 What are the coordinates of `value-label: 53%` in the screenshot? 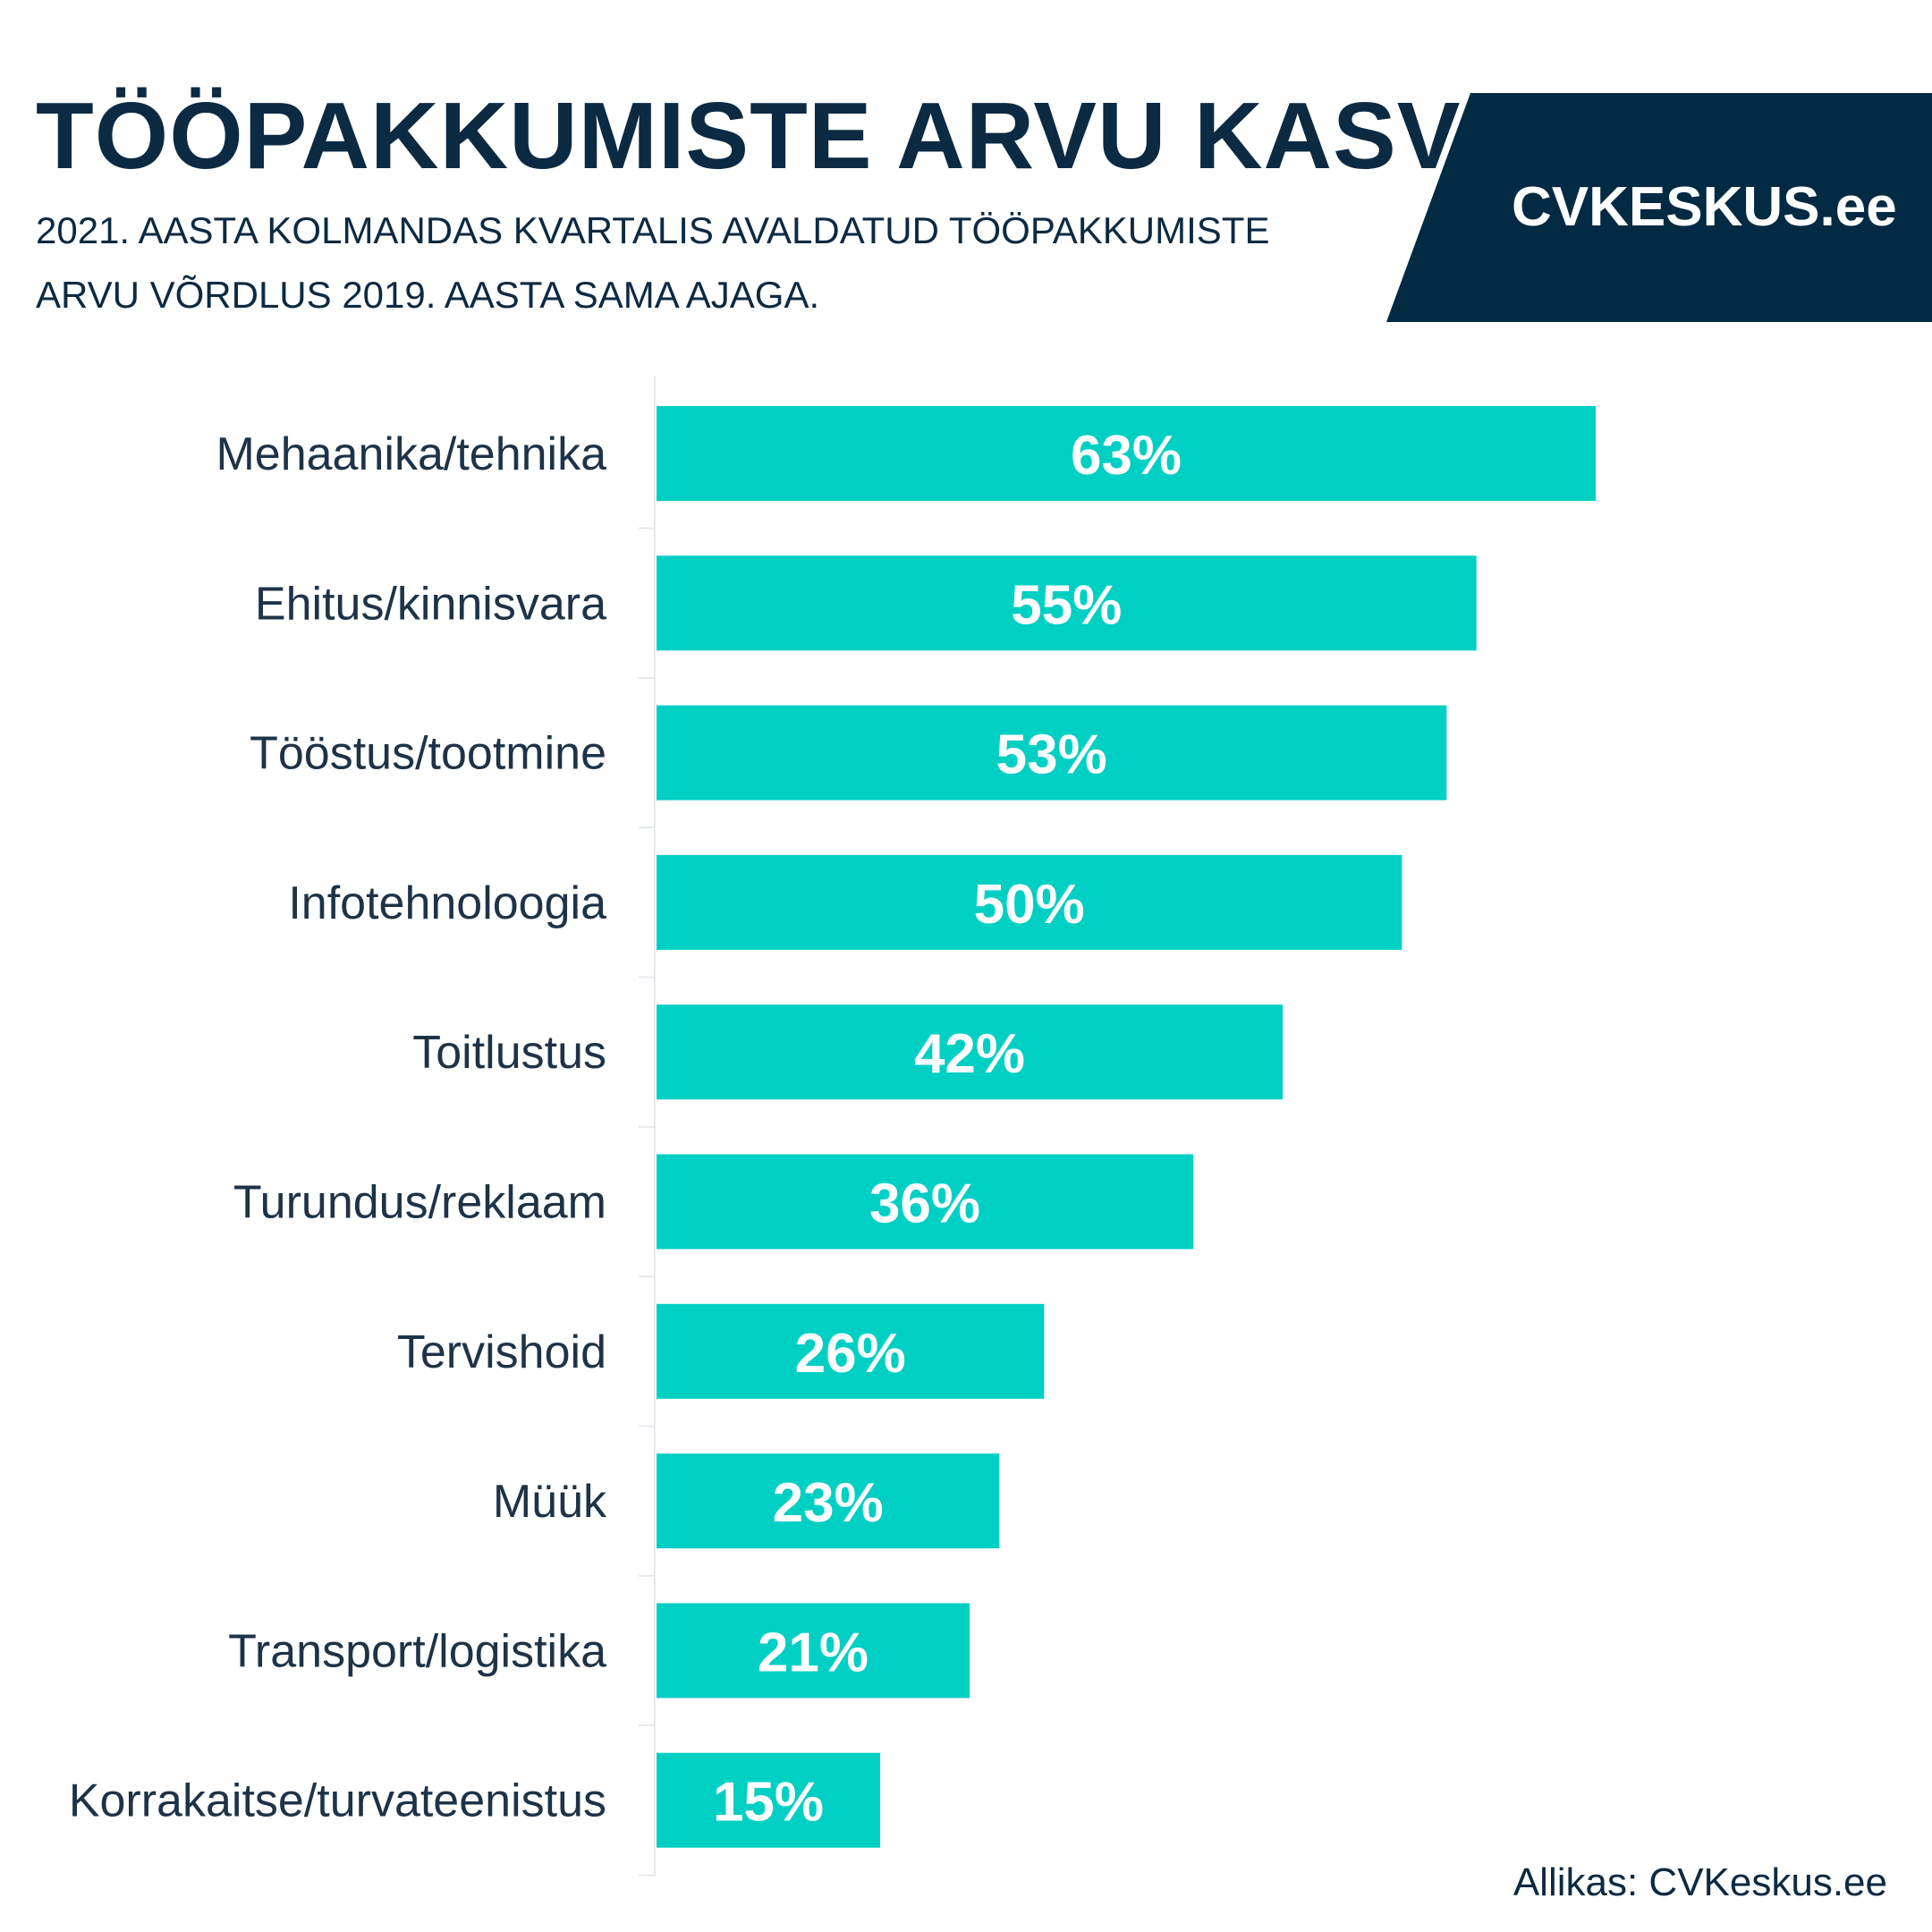 It's located at (1051, 755).